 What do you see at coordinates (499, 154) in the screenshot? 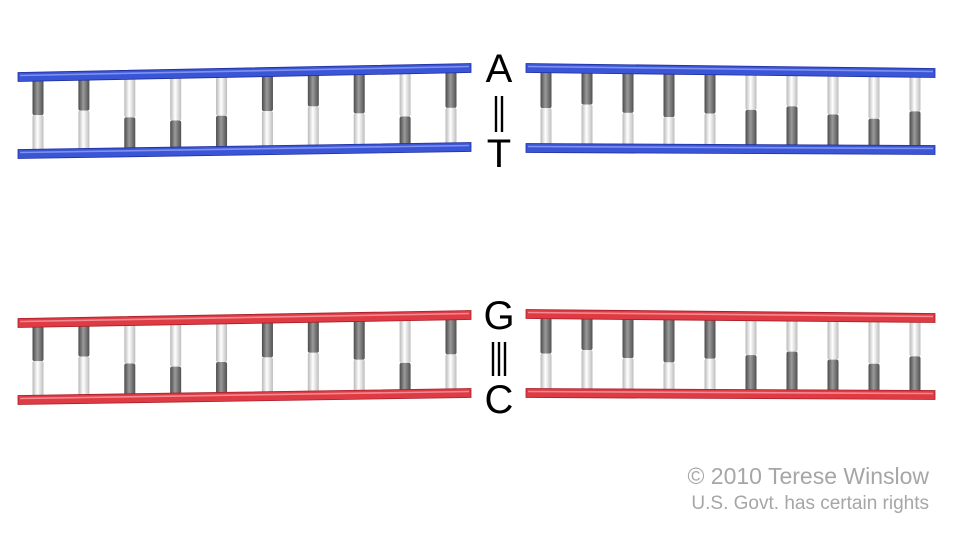
I see `base-letter-t: T` at bounding box center [499, 154].